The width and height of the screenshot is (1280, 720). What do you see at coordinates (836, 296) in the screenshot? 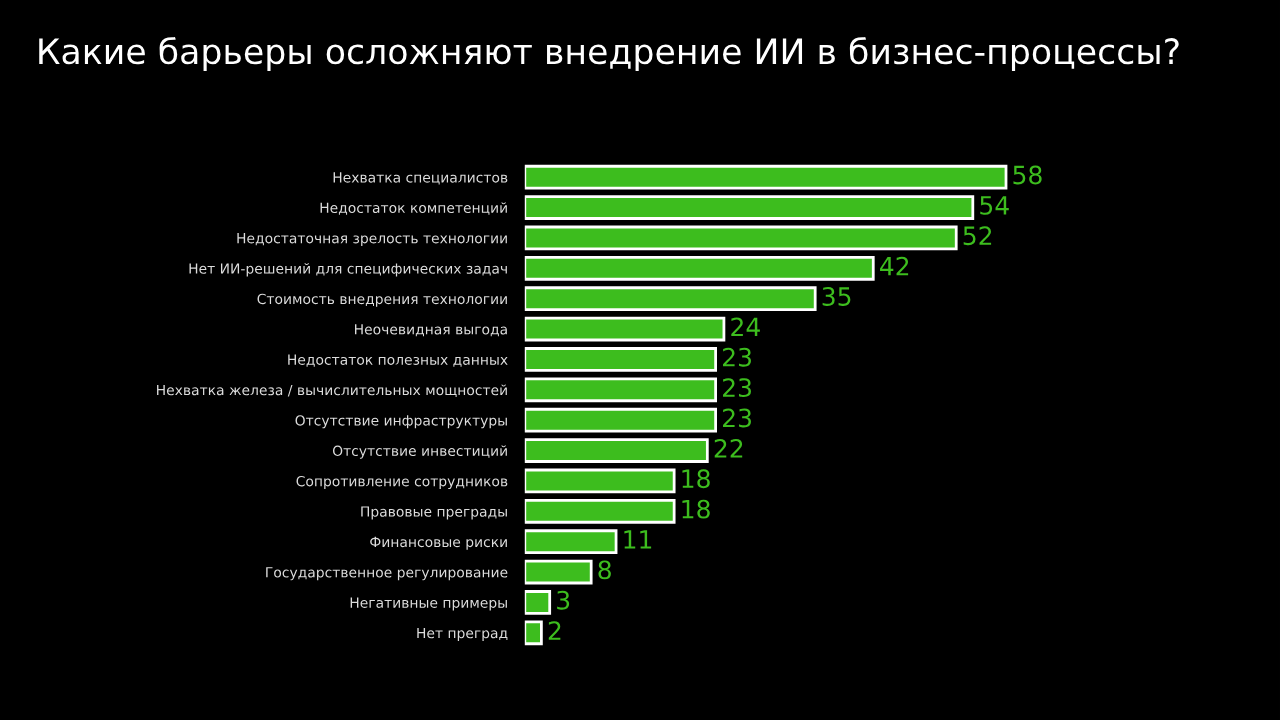
I see `data-label: 35` at bounding box center [836, 296].